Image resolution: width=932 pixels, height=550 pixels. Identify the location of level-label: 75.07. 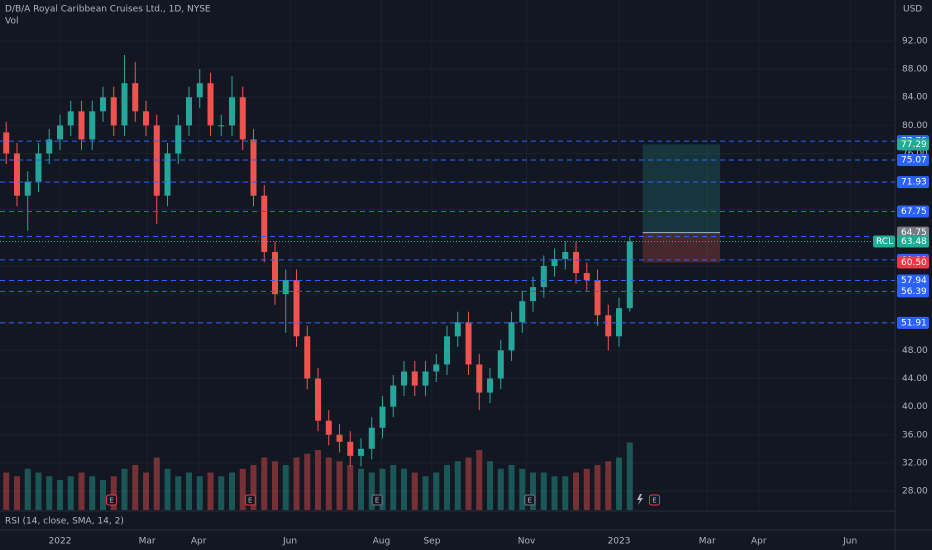
(914, 161).